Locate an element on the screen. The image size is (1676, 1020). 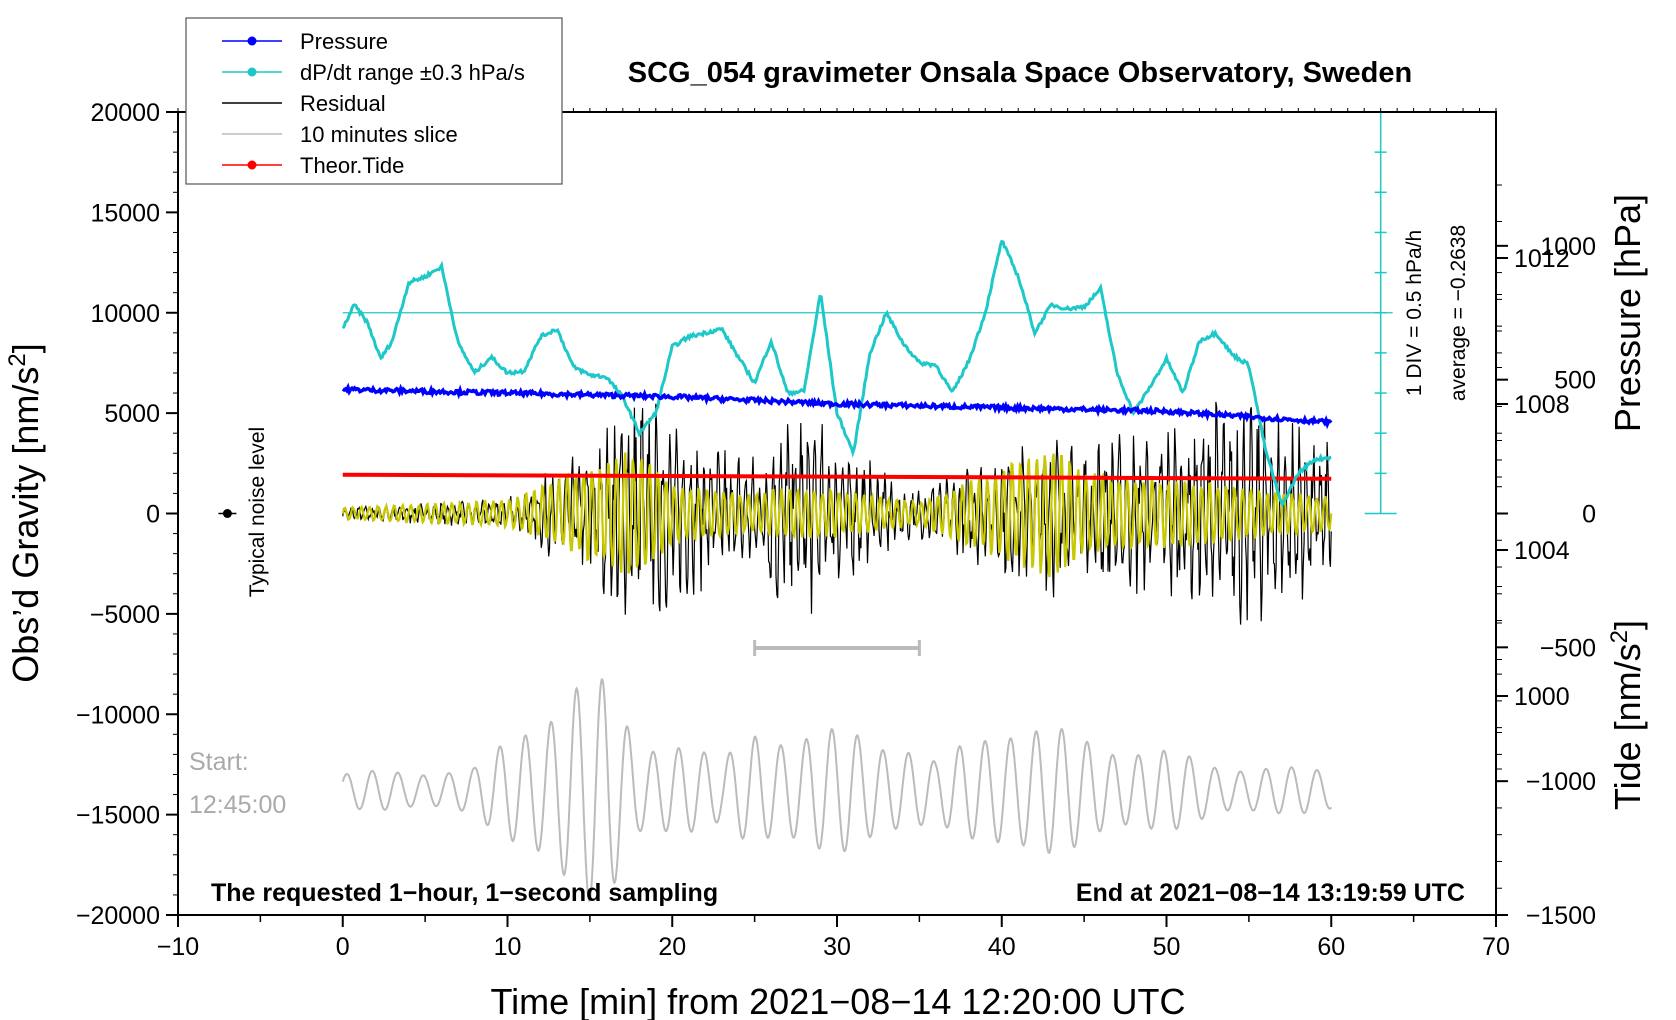
legend-label: 10 minutes slice is located at coordinates (379, 134).